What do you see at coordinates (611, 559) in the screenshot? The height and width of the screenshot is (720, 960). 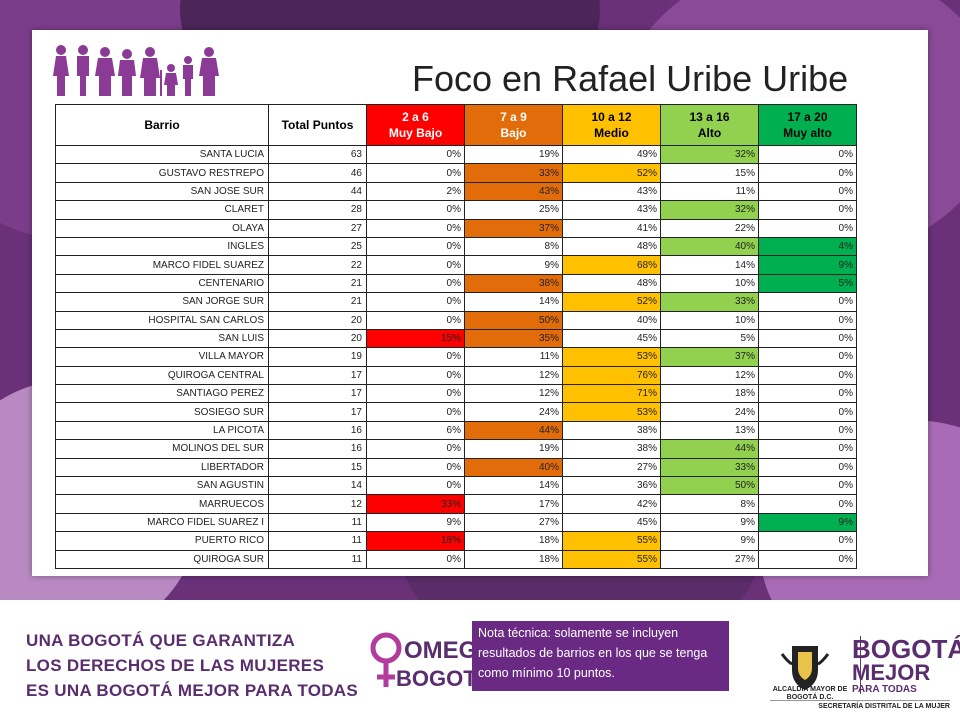 I see `percent-cell: 55%` at bounding box center [611, 559].